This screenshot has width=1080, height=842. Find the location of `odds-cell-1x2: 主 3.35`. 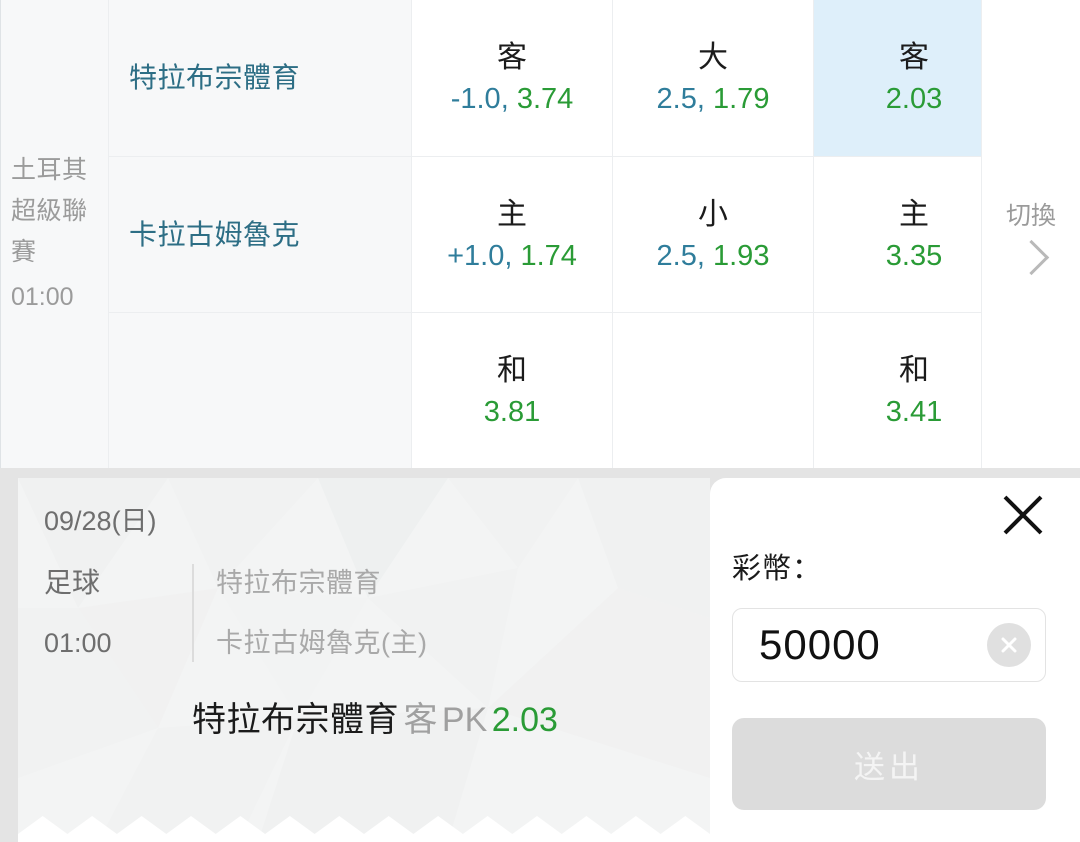

odds-cell-1x2: 主 3.35 is located at coordinates (913, 234).